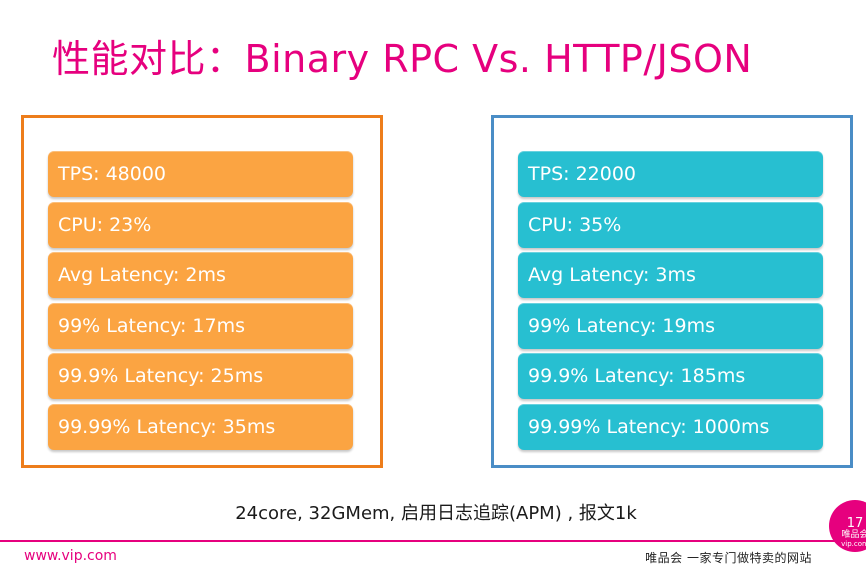 Image resolution: width=866 pixels, height=571 pixels. What do you see at coordinates (402, 59) in the screenshot?
I see `slide-title: 性能对比：Binary RPC Vs. HTTP/JSON` at bounding box center [402, 59].